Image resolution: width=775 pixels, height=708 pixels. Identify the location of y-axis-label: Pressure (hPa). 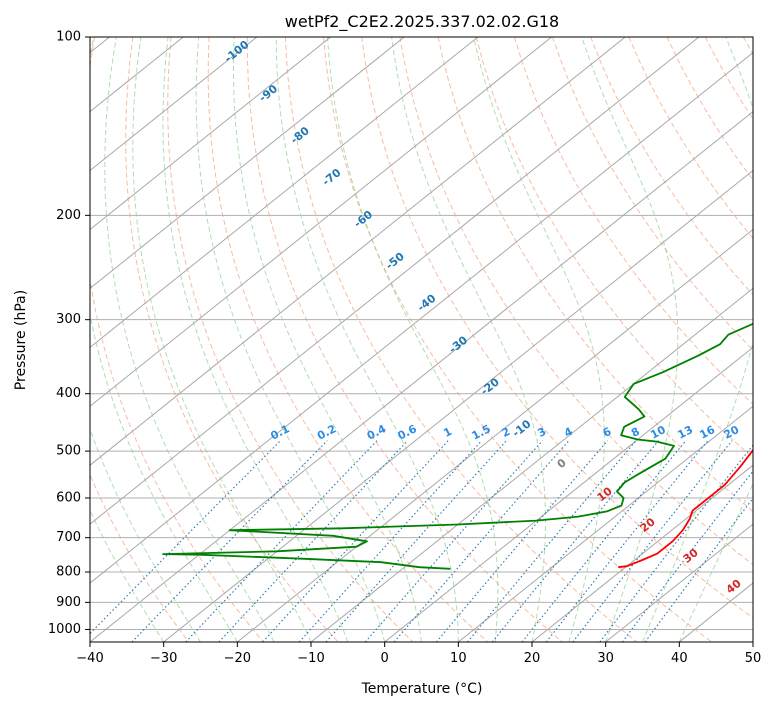
(21, 340).